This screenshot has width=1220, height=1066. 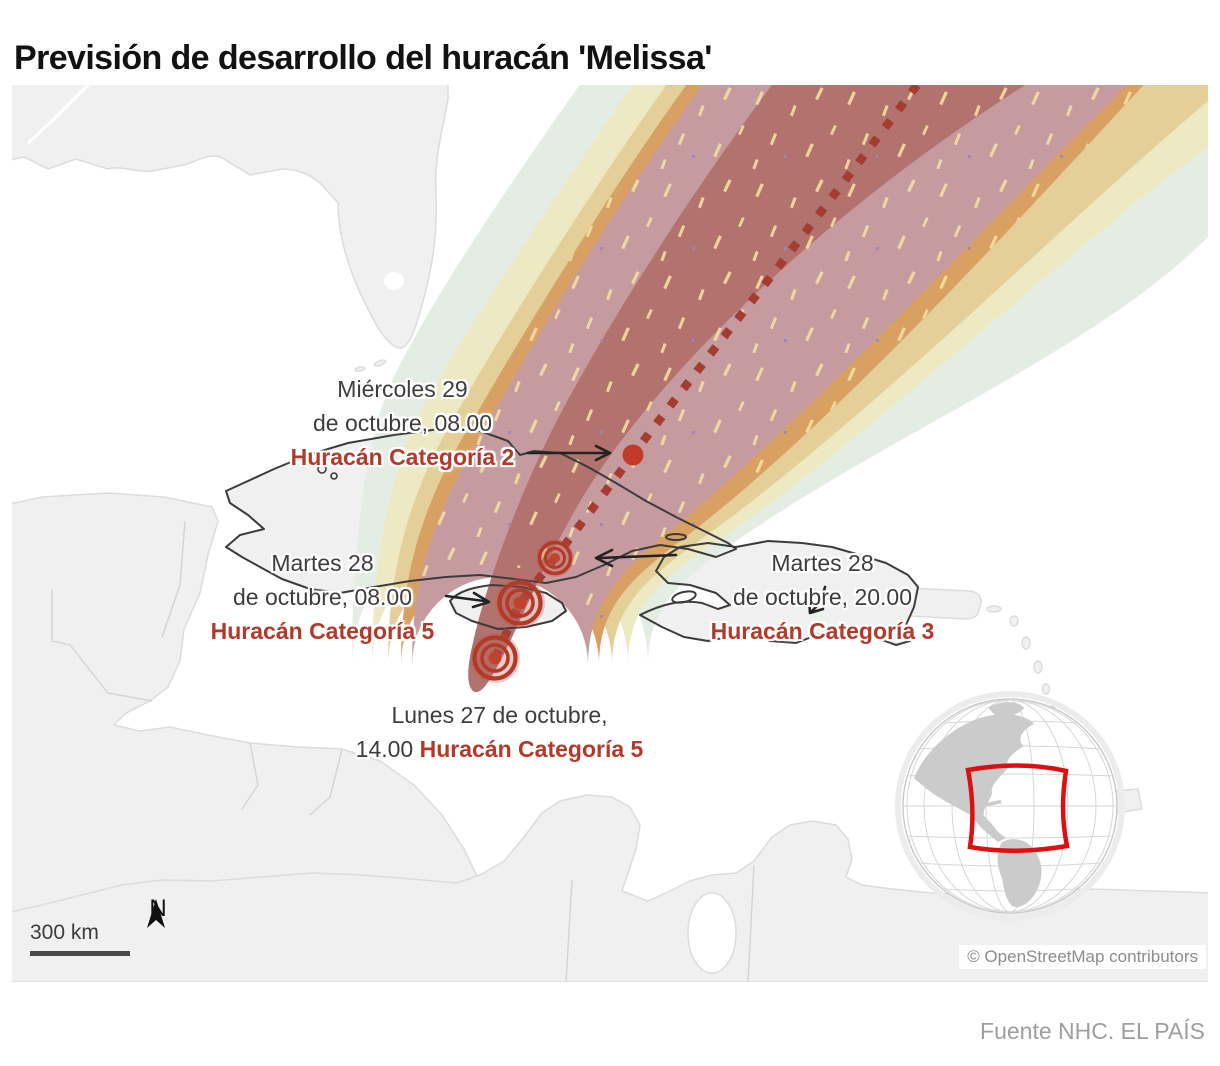 I want to click on annotation-date: Miércoles 29, so click(x=402, y=389).